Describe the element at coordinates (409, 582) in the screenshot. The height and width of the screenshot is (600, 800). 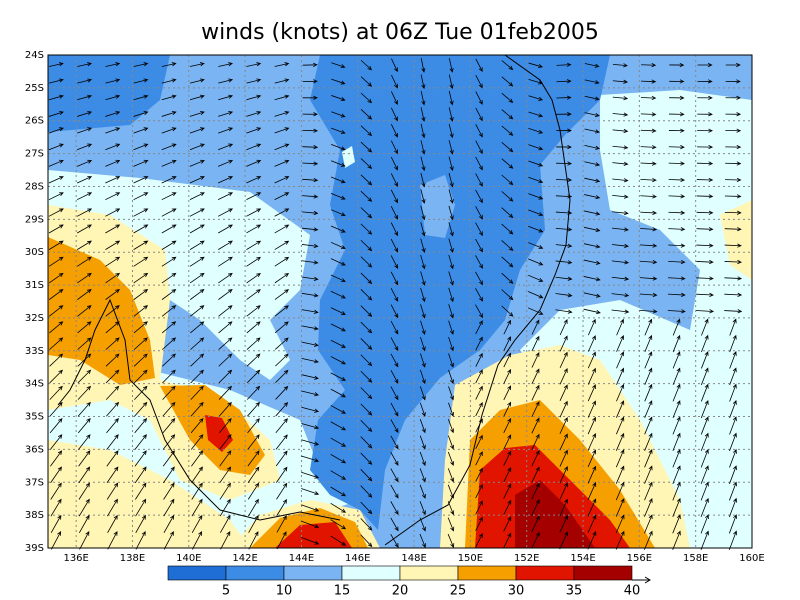
I see `colorbar: 5 10 15 20 25 30 35 40` at that location.